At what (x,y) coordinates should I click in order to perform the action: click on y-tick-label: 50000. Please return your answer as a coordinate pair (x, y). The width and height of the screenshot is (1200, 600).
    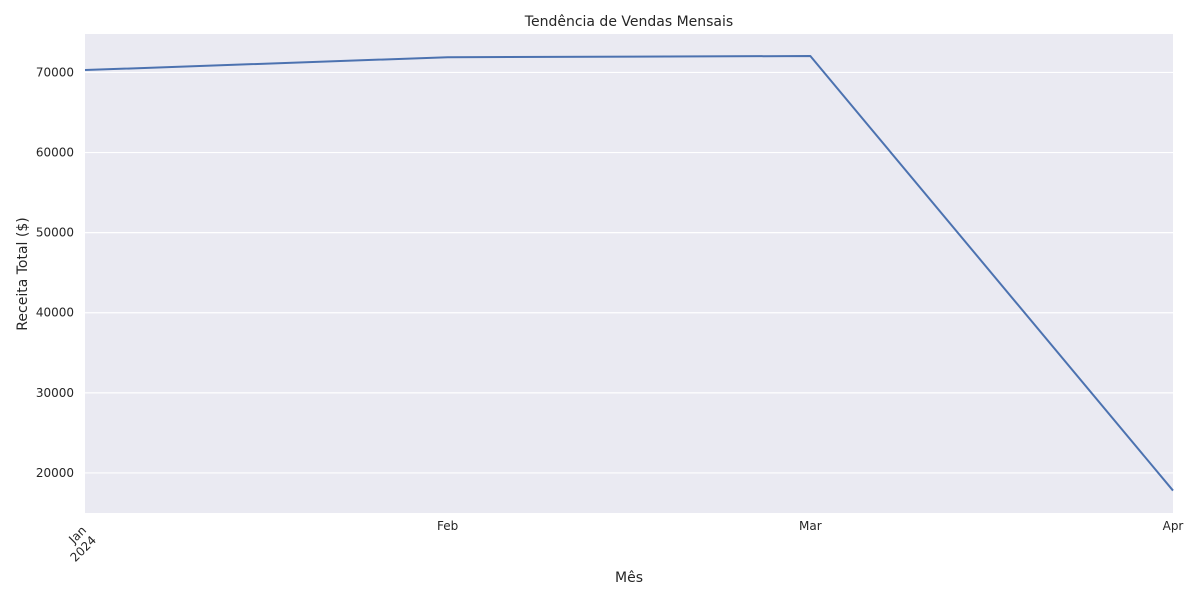
    Looking at the image, I should click on (55, 233).